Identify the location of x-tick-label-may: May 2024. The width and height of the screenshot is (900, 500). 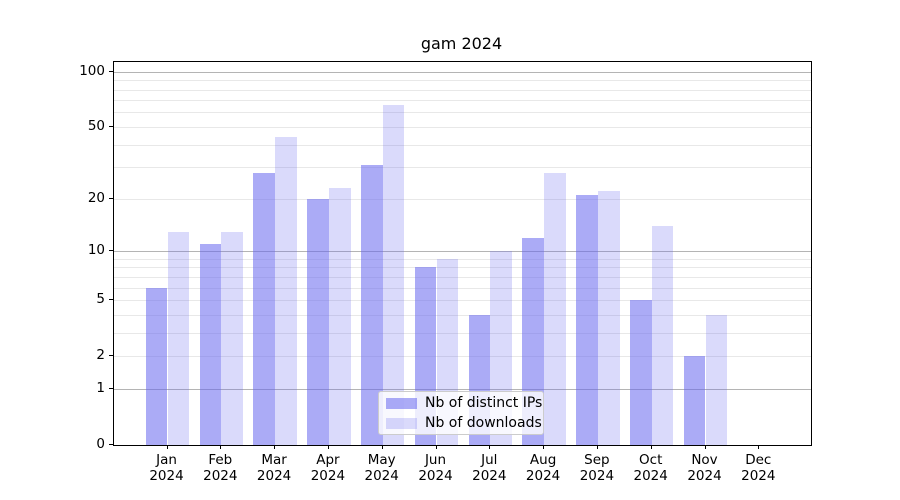
(382, 468).